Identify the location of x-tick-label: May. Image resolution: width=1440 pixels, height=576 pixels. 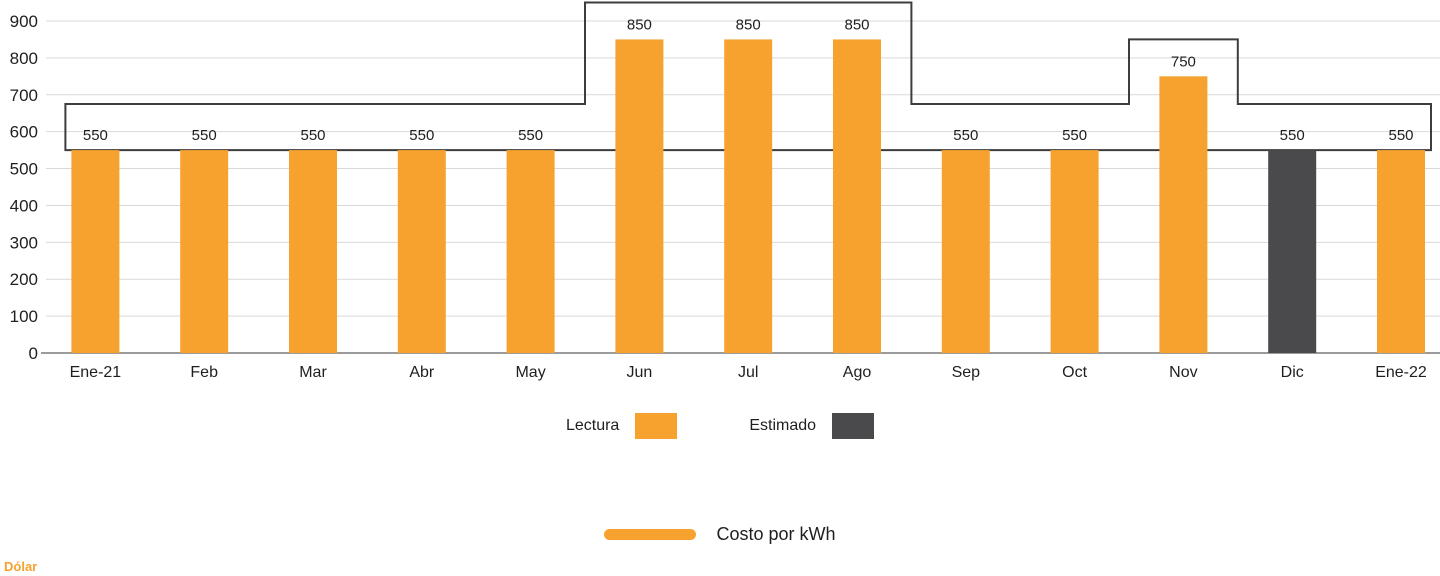
(530, 372).